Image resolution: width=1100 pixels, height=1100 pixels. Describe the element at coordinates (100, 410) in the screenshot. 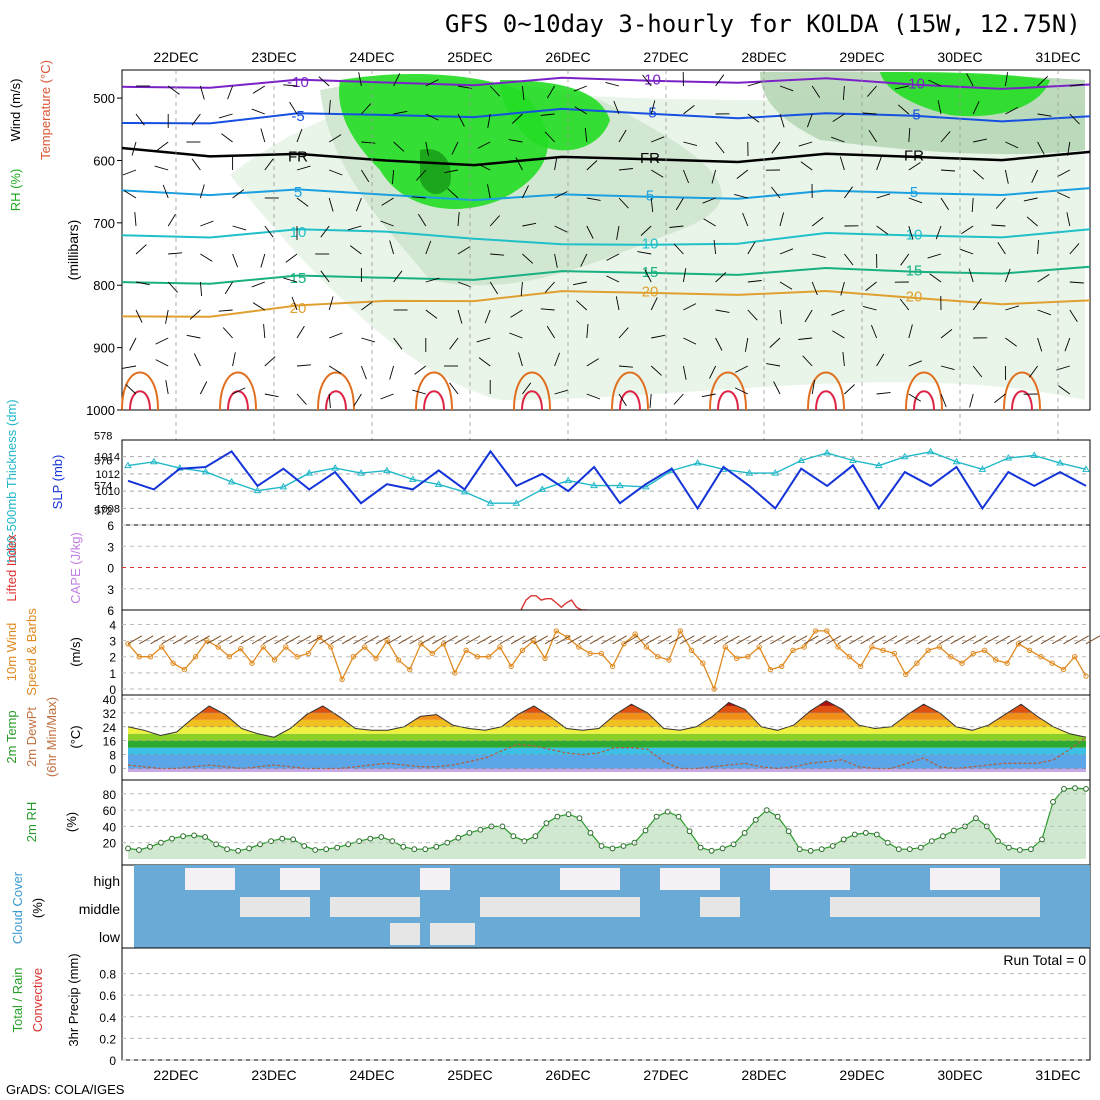

I see `ytick-pressure-label: 1000` at that location.